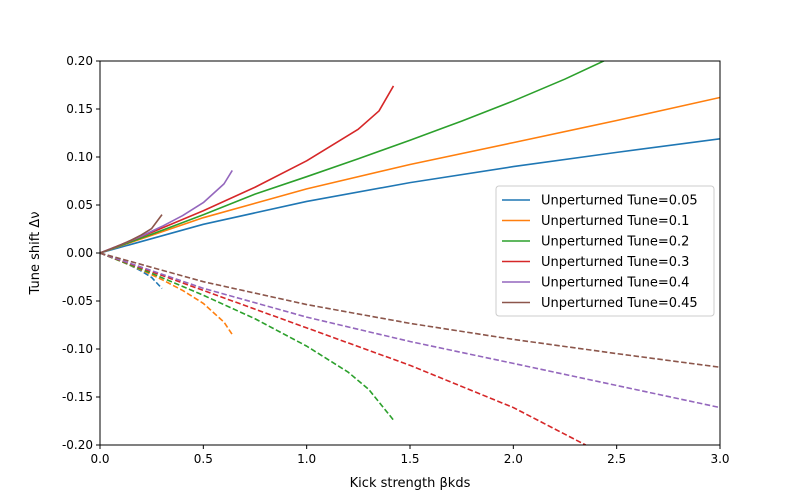  Describe the element at coordinates (619, 303) in the screenshot. I see `legend-label-5: Unperturned Tune=0.45` at that location.